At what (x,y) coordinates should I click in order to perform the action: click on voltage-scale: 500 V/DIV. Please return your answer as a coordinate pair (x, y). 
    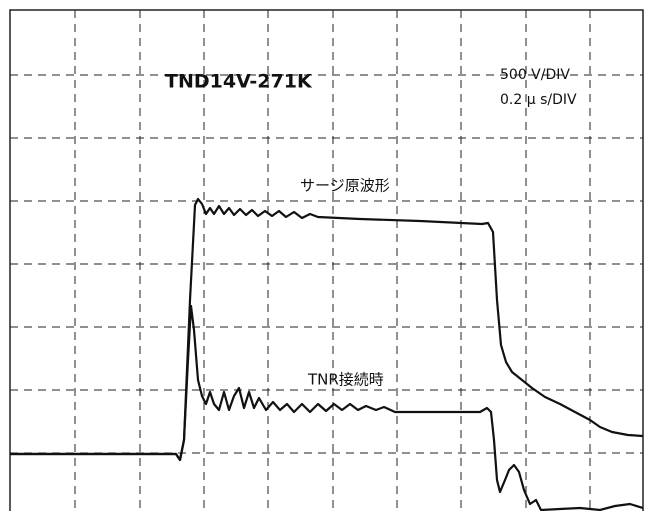
    Looking at the image, I should click on (535, 75).